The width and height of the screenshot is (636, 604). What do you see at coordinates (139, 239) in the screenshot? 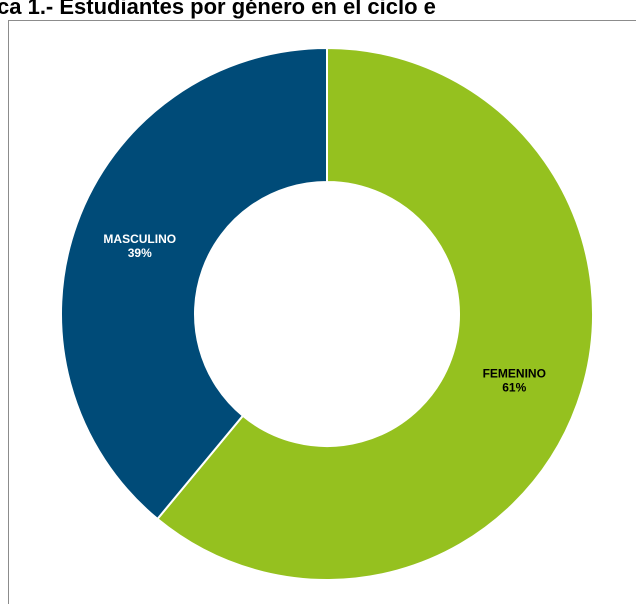
I see `slice-category-label: MASCULINO` at bounding box center [139, 239].